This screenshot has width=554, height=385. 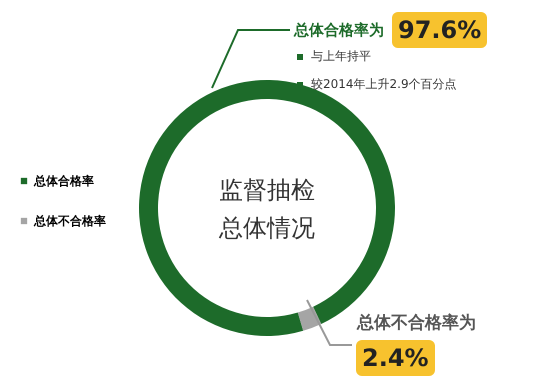 I want to click on legend-label: 总体合格率, so click(x=63, y=181).